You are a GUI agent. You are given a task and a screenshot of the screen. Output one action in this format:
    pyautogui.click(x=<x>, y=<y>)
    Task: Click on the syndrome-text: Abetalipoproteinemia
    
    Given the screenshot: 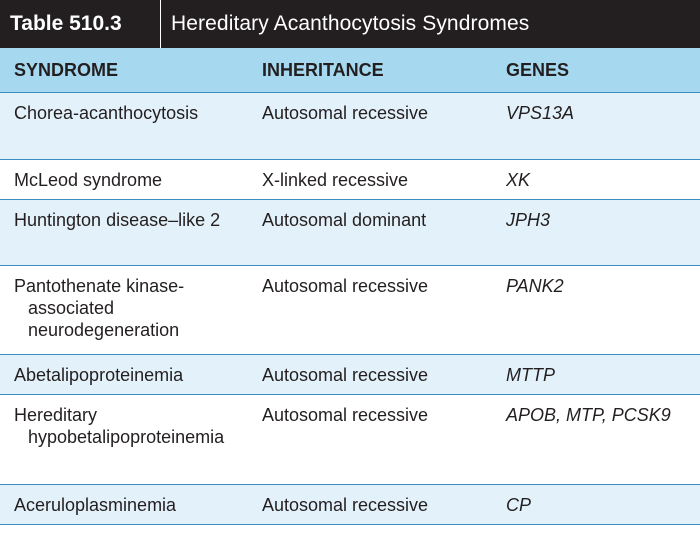 What is the action you would take?
    pyautogui.click(x=99, y=375)
    